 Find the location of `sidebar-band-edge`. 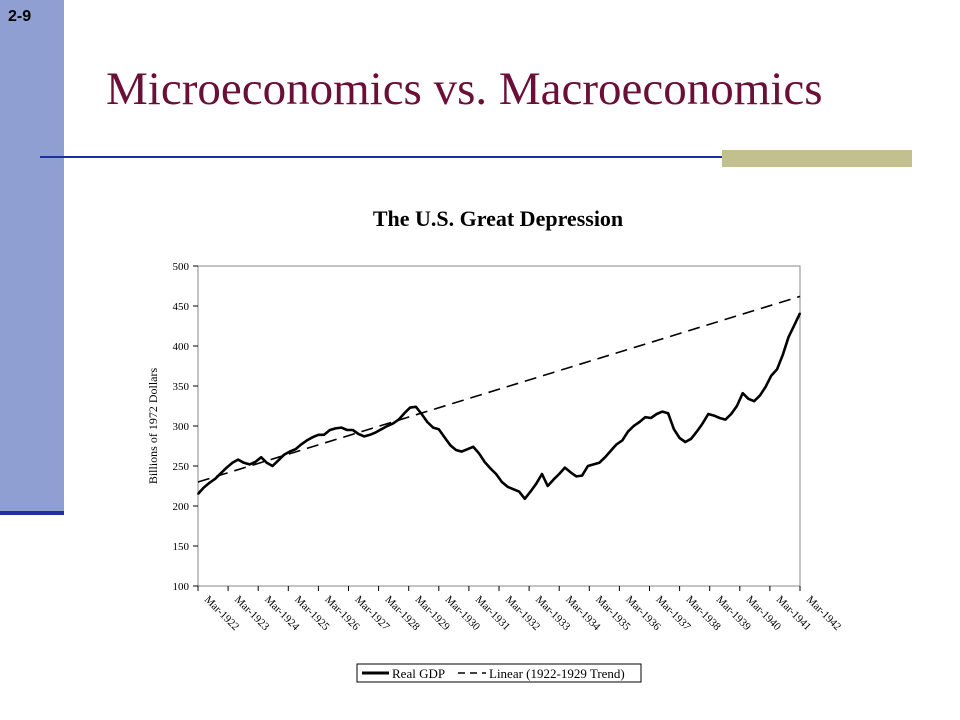

sidebar-band-edge is located at coordinates (32, 513).